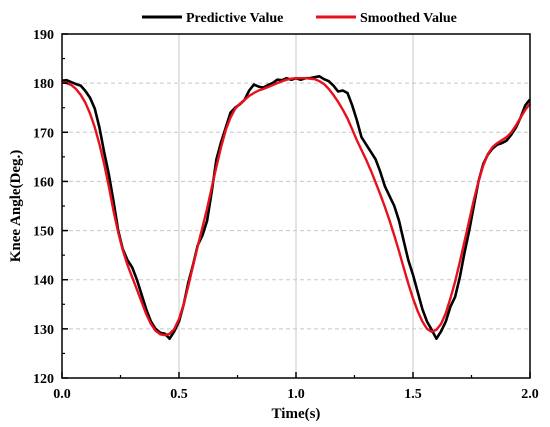 The width and height of the screenshot is (550, 427). Describe the element at coordinates (296, 394) in the screenshot. I see `x-tick-label: 1.0` at that location.